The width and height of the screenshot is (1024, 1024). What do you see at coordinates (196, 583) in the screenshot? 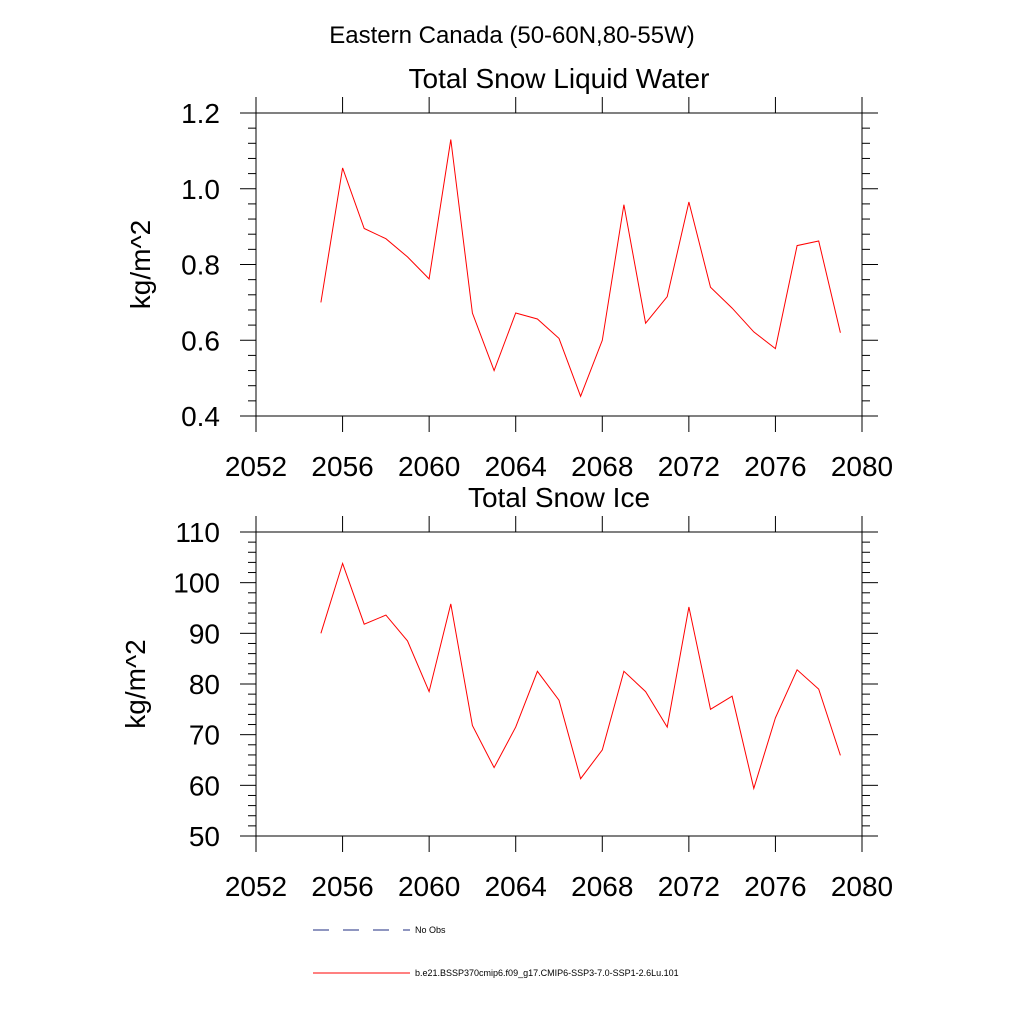
I see `y-tick-label: 100` at bounding box center [196, 583].